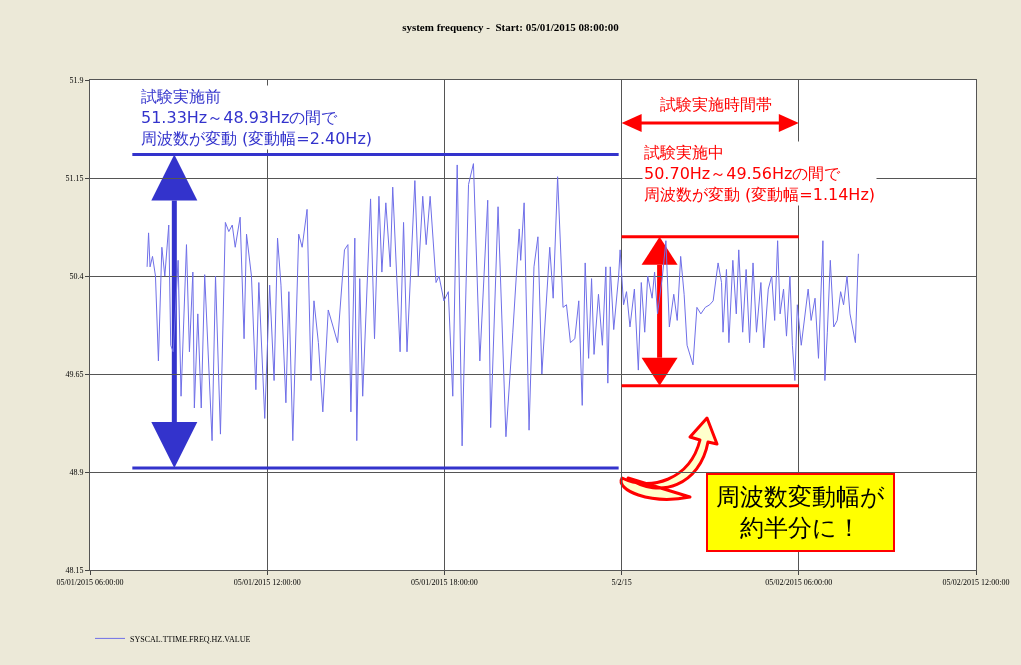 The image size is (1021, 665). What do you see at coordinates (74, 374) in the screenshot?
I see `y-tick-label: 49.65` at bounding box center [74, 374].